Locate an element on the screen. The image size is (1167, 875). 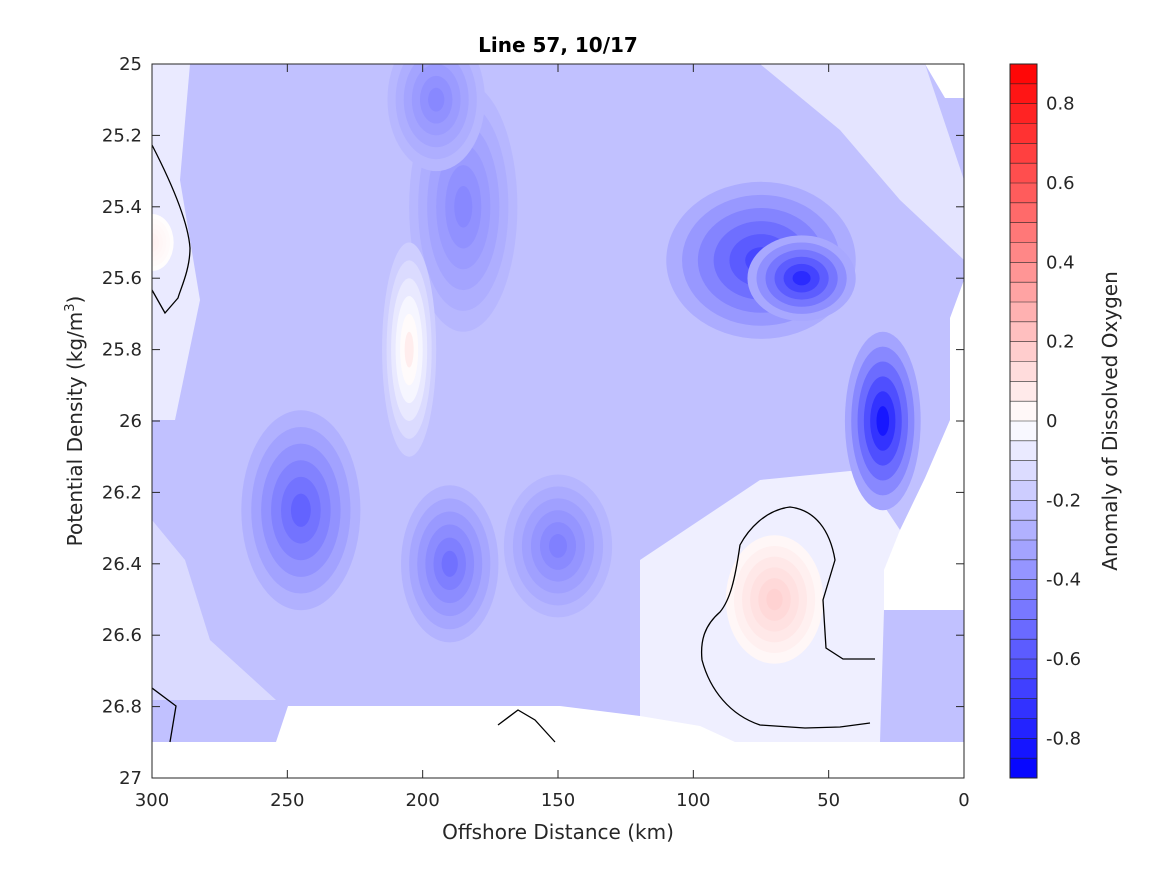
y-tick-label: 25 is located at coordinates (130, 64).